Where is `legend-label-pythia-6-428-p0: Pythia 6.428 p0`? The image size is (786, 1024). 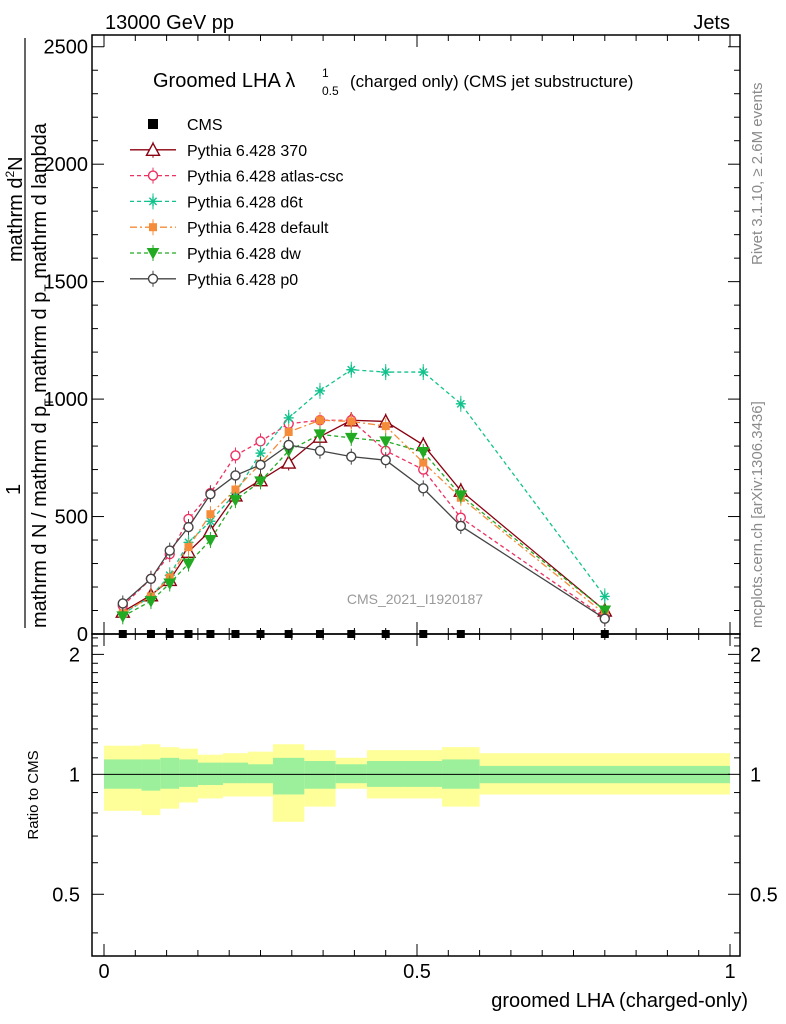 legend-label-pythia-6-428-p0: Pythia 6.428 p0 is located at coordinates (242, 280).